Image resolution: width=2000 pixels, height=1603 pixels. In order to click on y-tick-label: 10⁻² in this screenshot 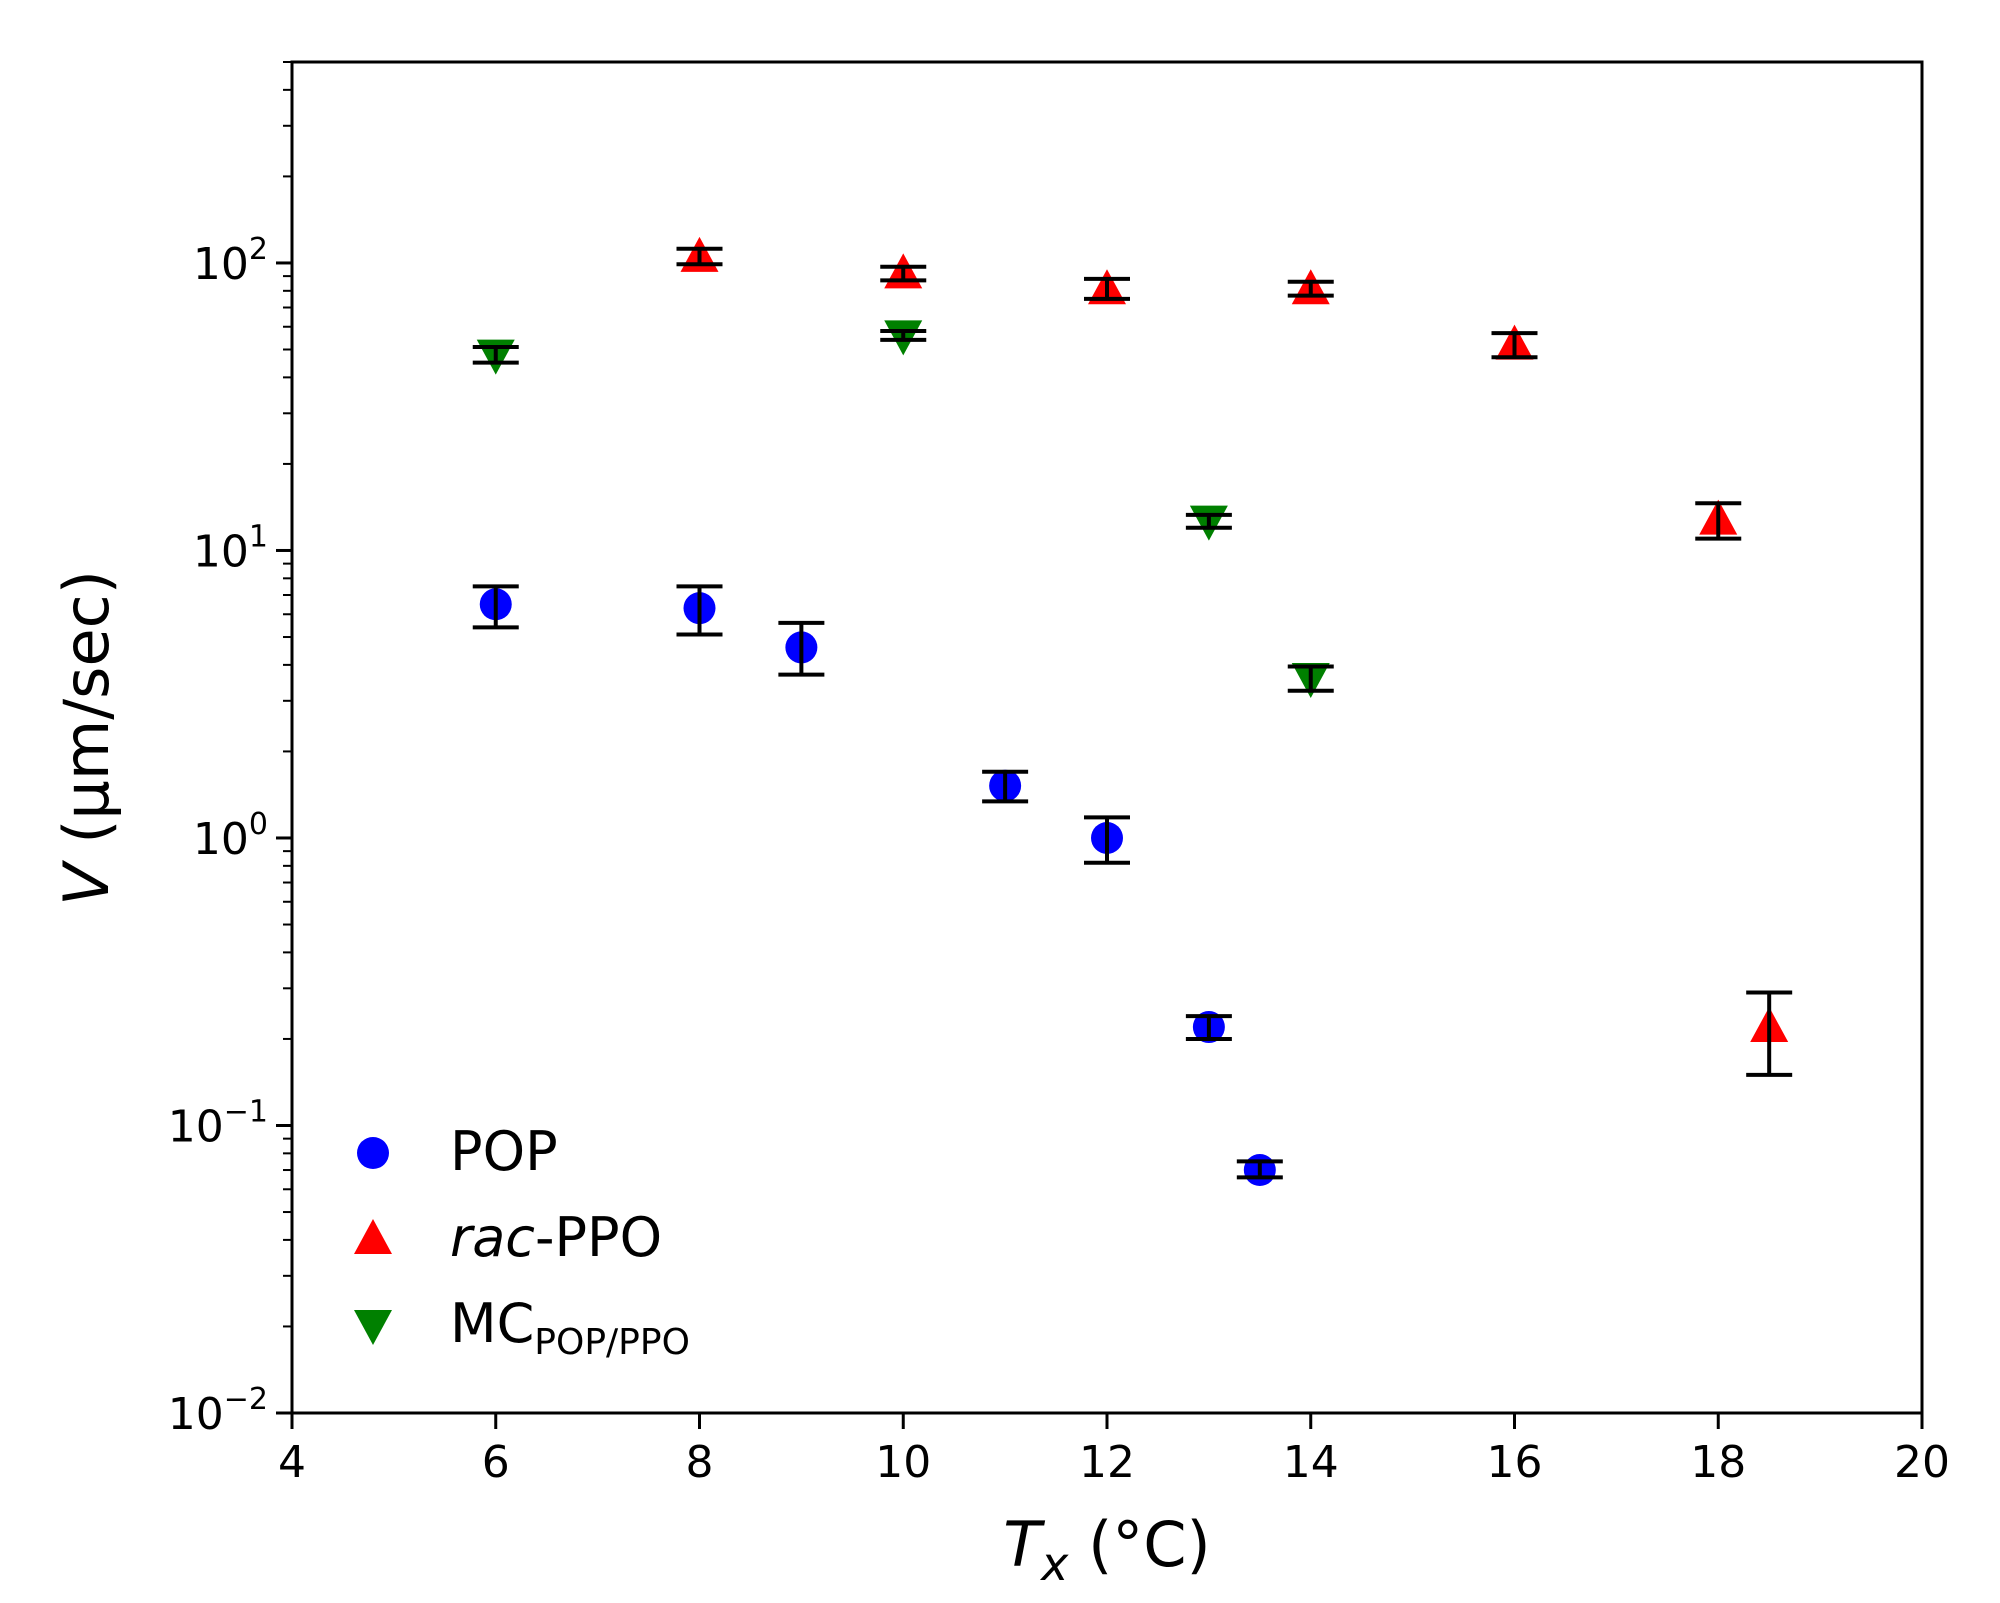, I will do `click(218, 1411)`.